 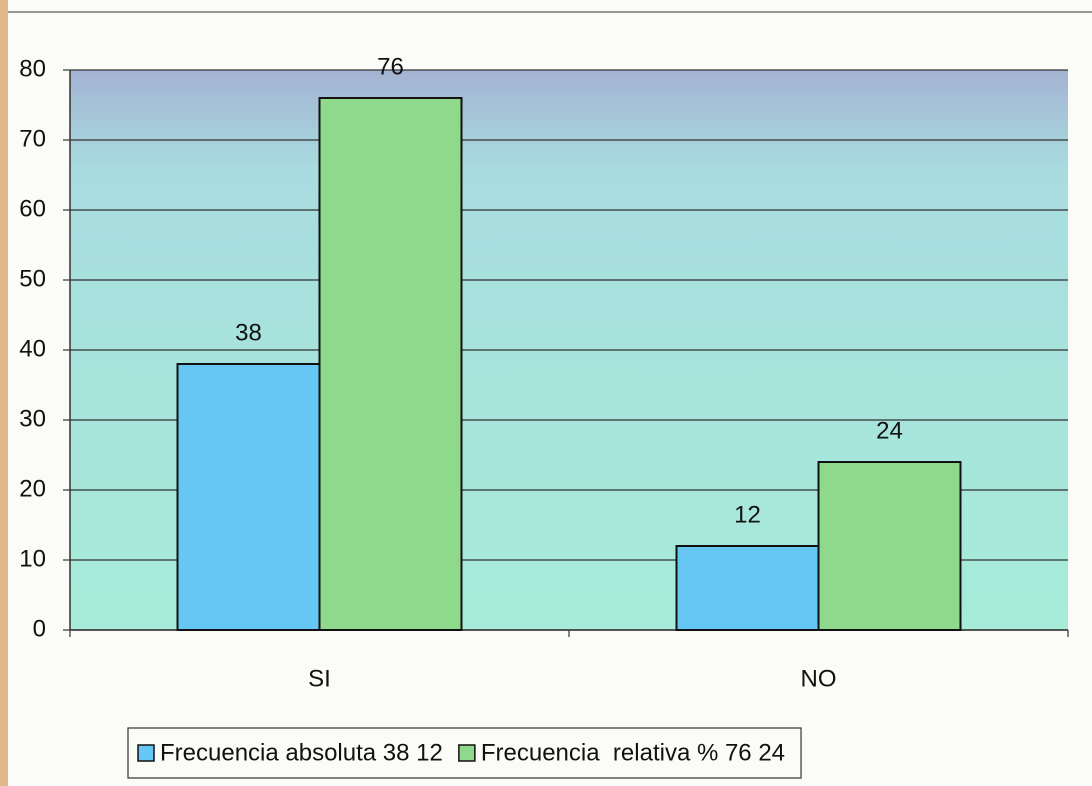 I want to click on y-tick-label: 50, so click(x=32, y=278).